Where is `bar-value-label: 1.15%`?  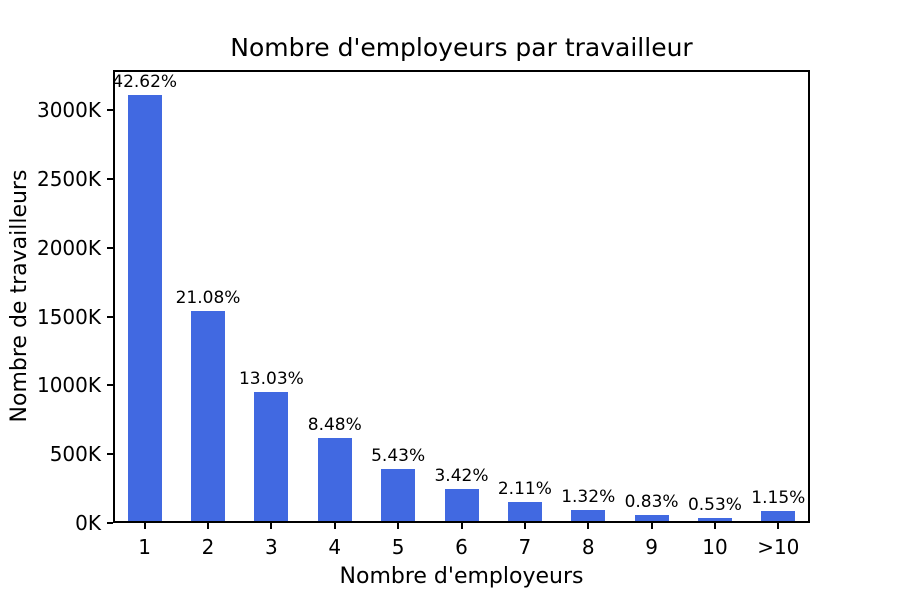 bar-value-label: 1.15% is located at coordinates (778, 498).